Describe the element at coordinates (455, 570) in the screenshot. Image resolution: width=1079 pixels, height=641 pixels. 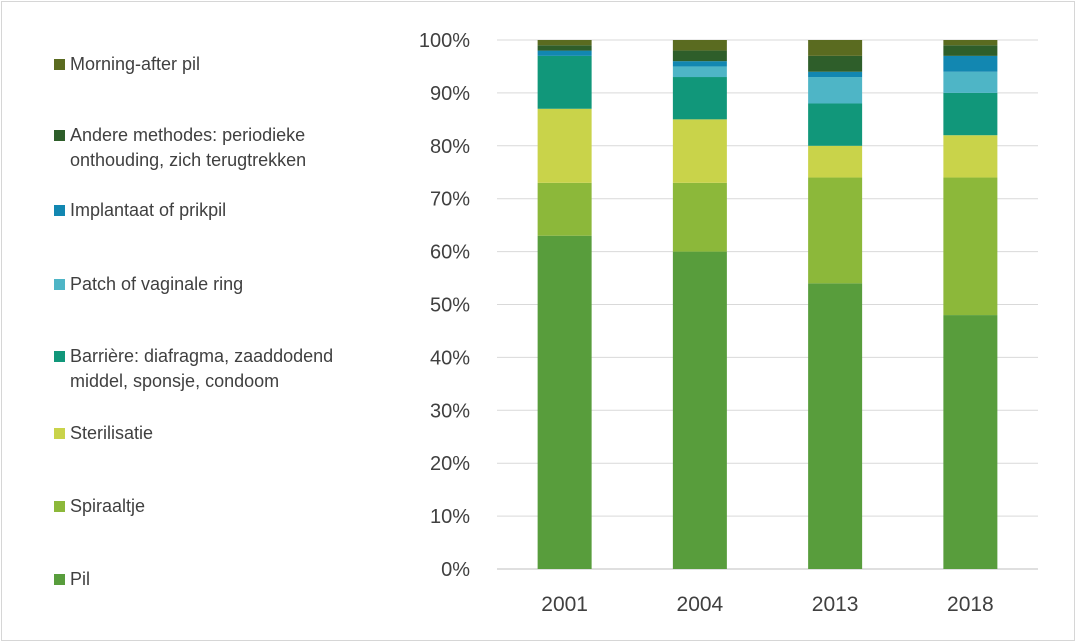
I see `y-tick-label: 0%` at that location.